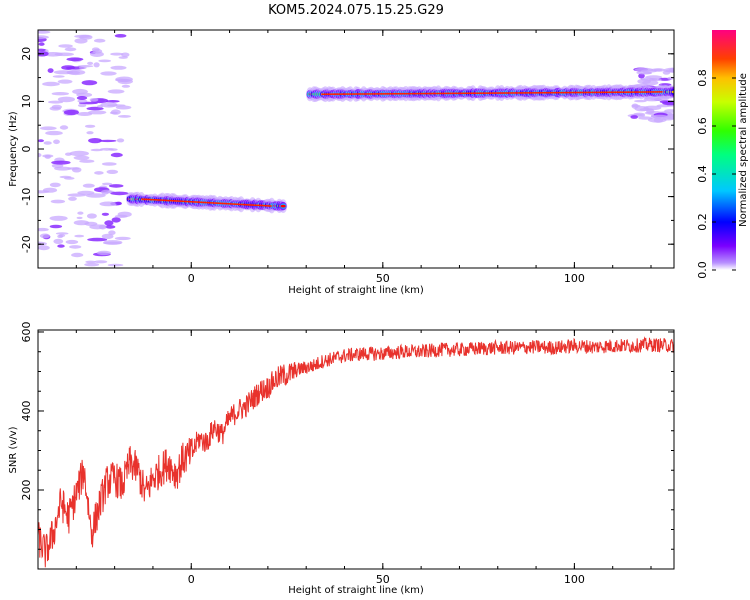 This screenshot has height=600, width=750. Describe the element at coordinates (26, 489) in the screenshot. I see `y-tick-label: 200` at that location.